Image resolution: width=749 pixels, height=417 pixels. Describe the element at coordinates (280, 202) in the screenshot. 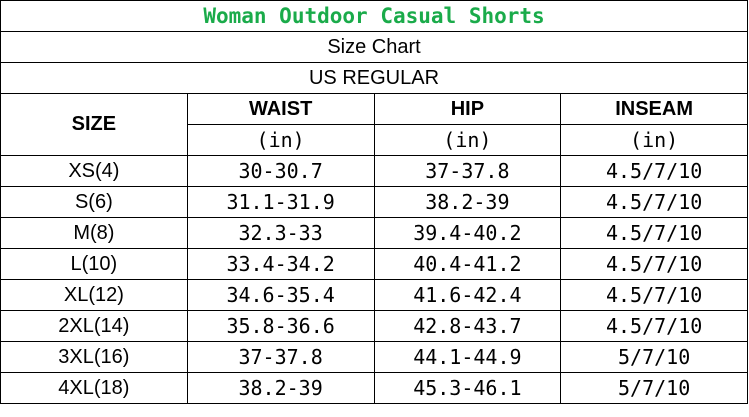

I see `cell-waist: 31.1-31.9` at that location.